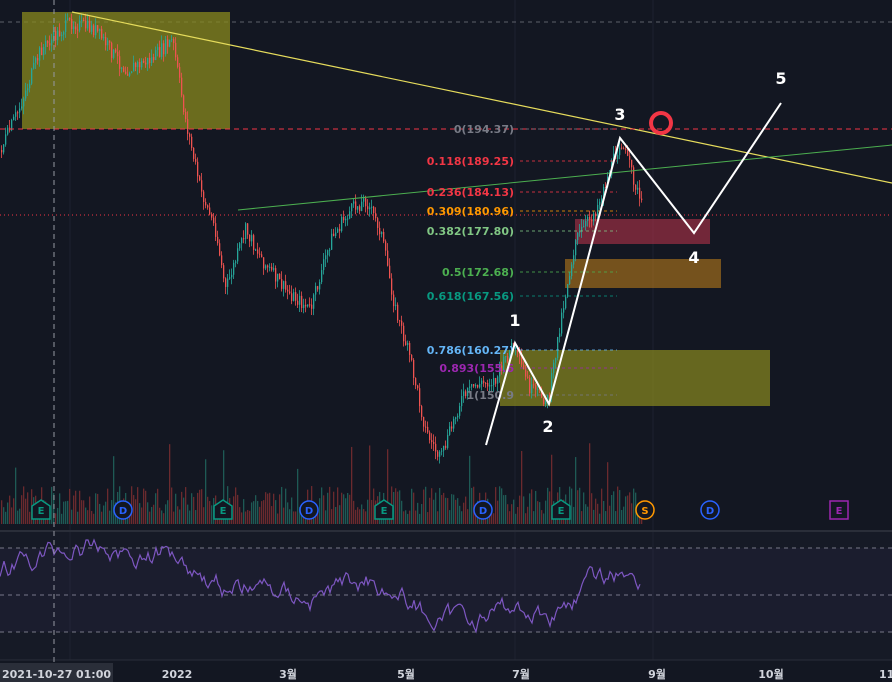 The height and width of the screenshot is (682, 892). I want to click on split-marker, so click(645, 510).